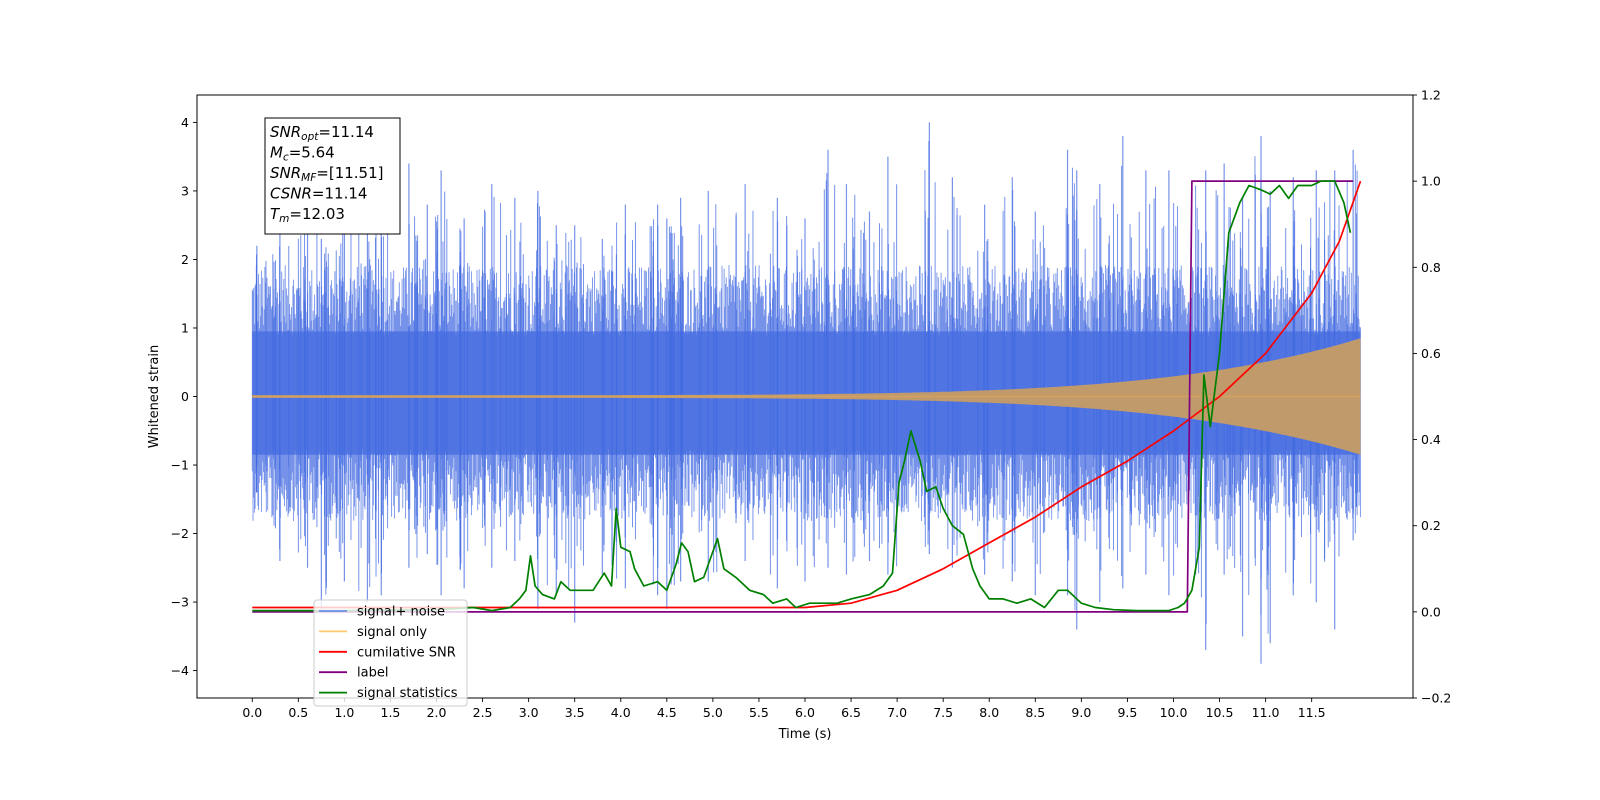  Describe the element at coordinates (437, 712) in the screenshot. I see `x-tick-label: 2.0` at that location.